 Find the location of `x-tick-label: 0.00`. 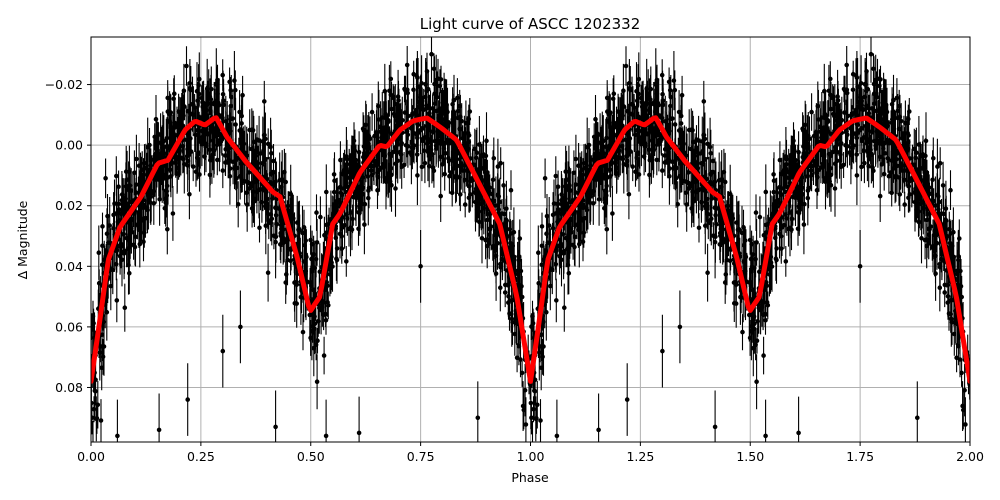

x-tick-label: 0.00 is located at coordinates (91, 456).